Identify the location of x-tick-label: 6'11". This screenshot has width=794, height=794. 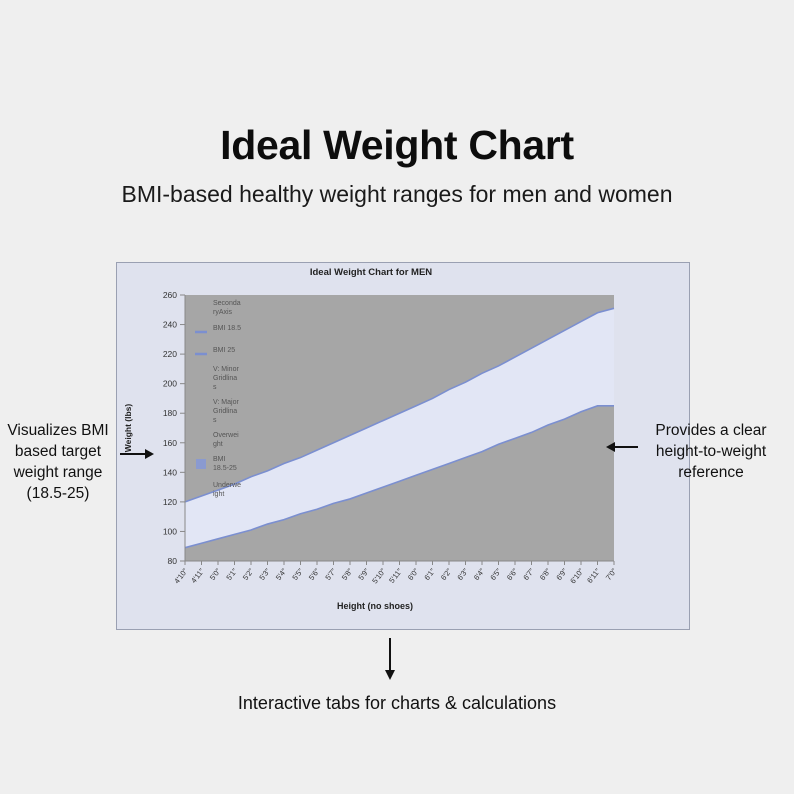
(593, 575).